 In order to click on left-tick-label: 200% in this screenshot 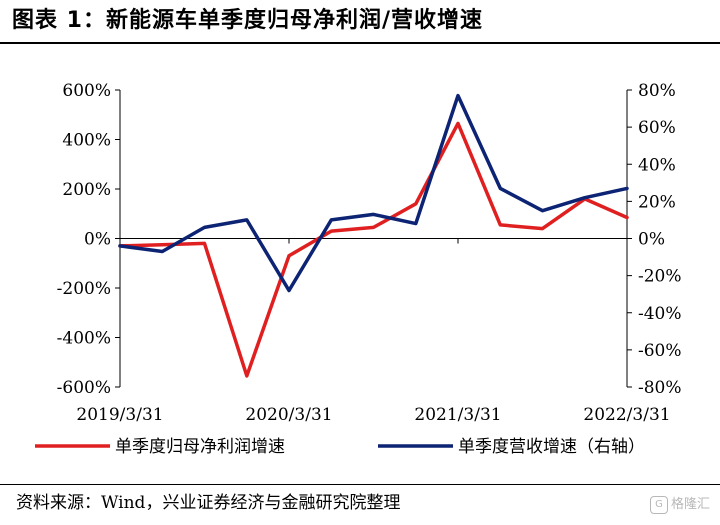, I will do `click(86, 190)`.